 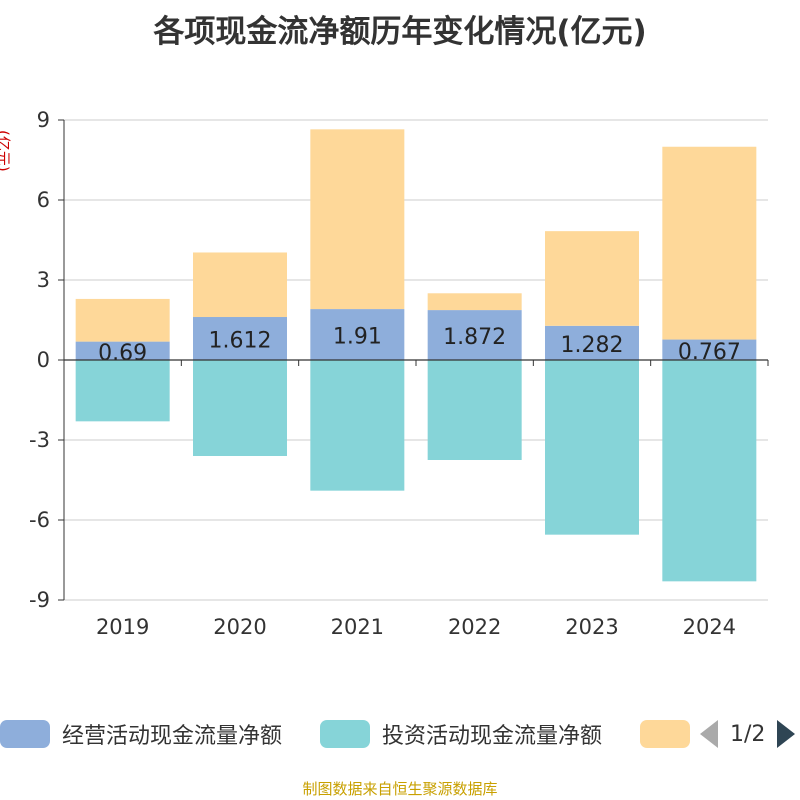 I want to click on chart-title: 各项现金流净额历年变化情况(亿元), so click(x=400, y=32).